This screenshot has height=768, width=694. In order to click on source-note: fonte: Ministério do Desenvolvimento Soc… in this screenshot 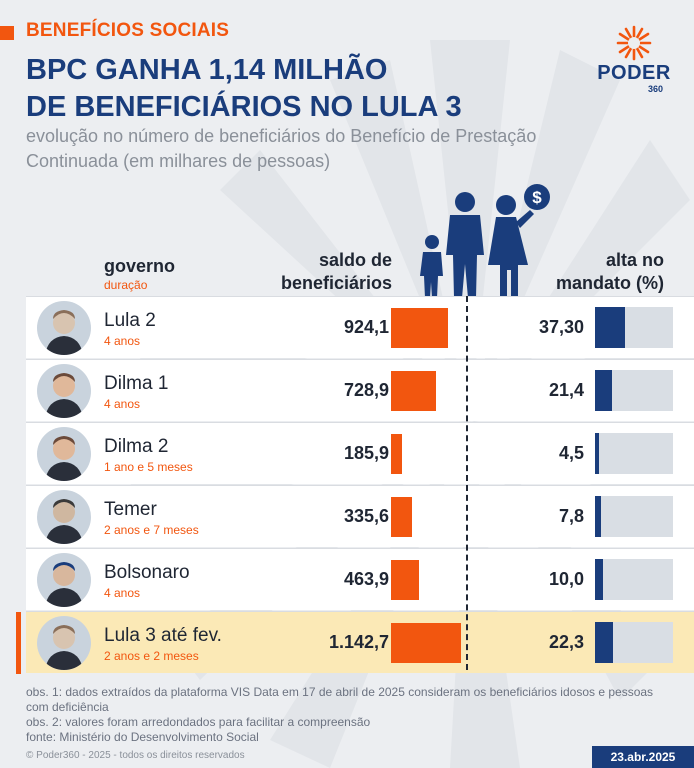, I will do `click(142, 737)`.